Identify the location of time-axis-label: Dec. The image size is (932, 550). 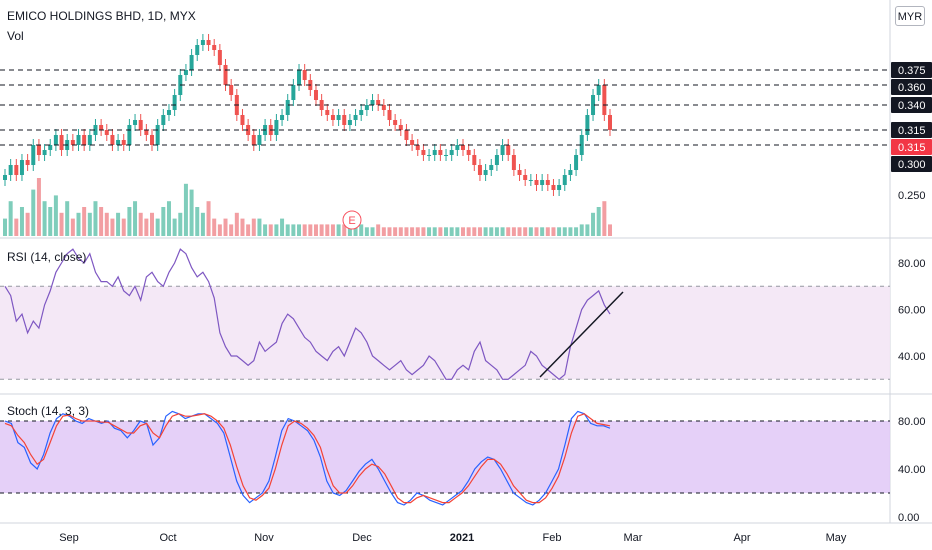
(362, 538).